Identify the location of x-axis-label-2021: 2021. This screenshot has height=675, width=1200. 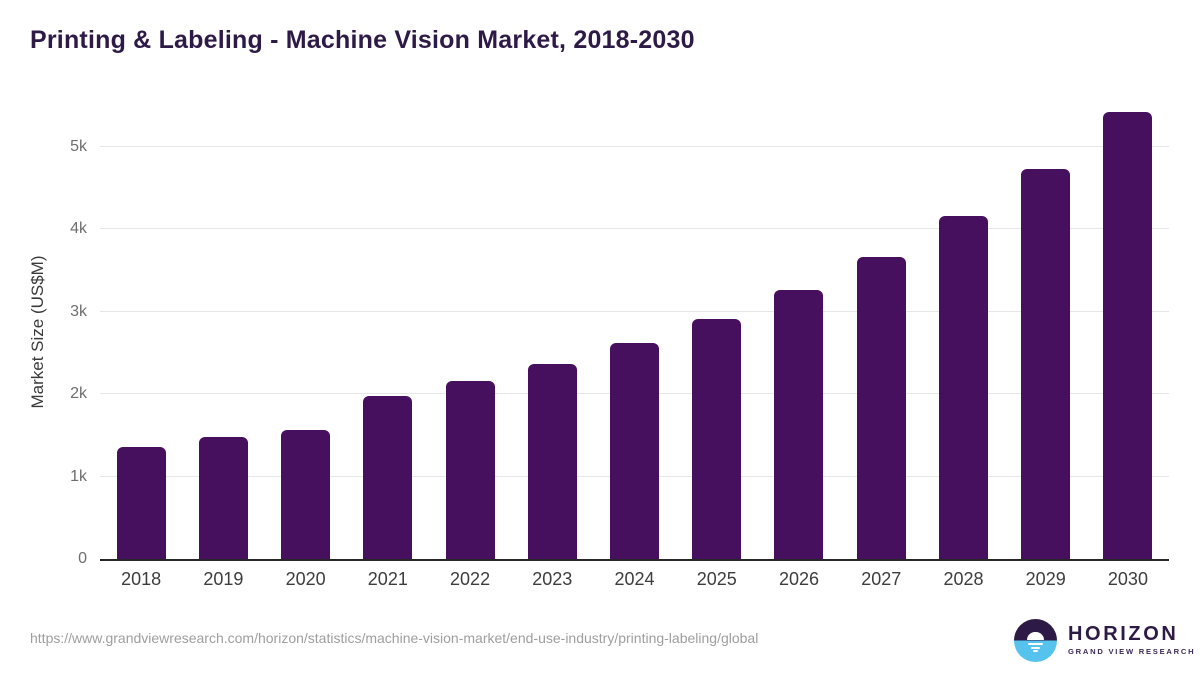
(387, 579).